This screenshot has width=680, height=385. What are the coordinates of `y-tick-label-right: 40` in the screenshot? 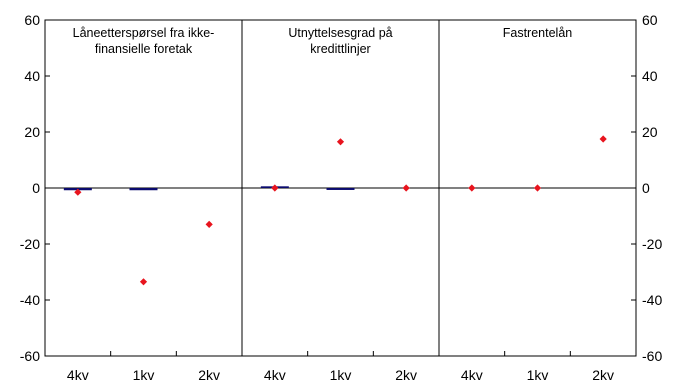 It's located at (650, 76).